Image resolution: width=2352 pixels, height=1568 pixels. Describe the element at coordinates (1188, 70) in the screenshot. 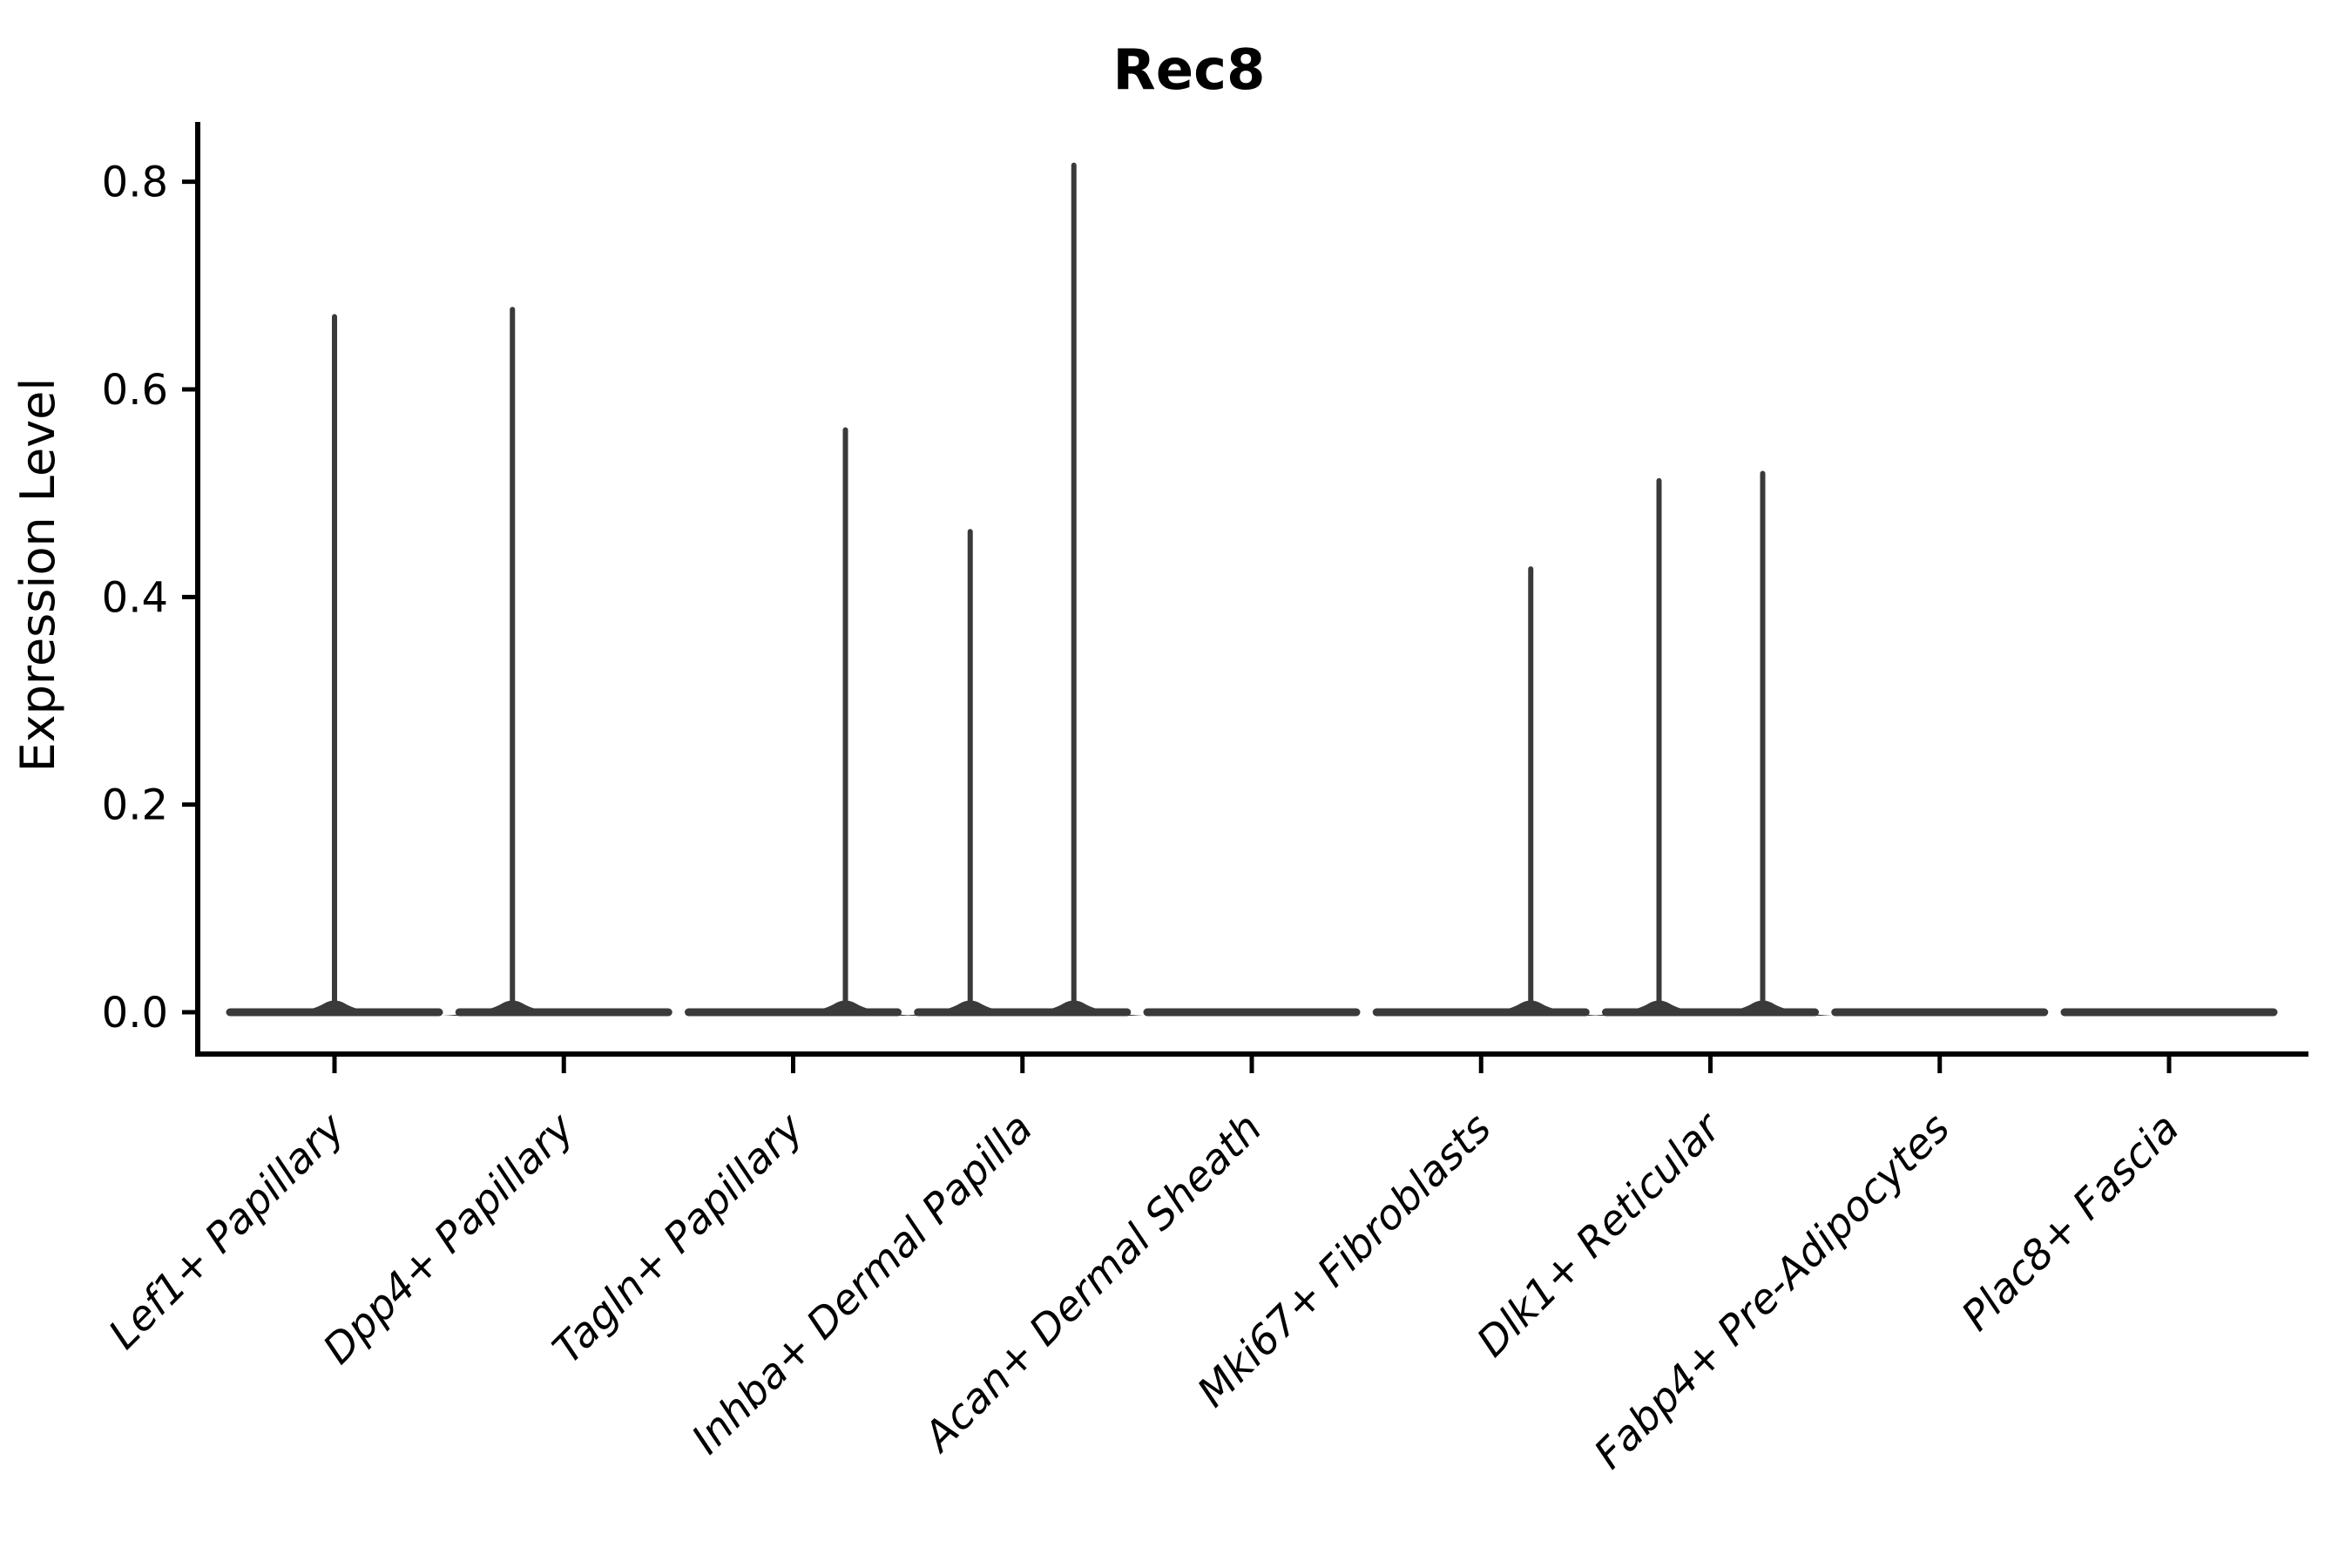

I see `chart-title: Rec8` at that location.